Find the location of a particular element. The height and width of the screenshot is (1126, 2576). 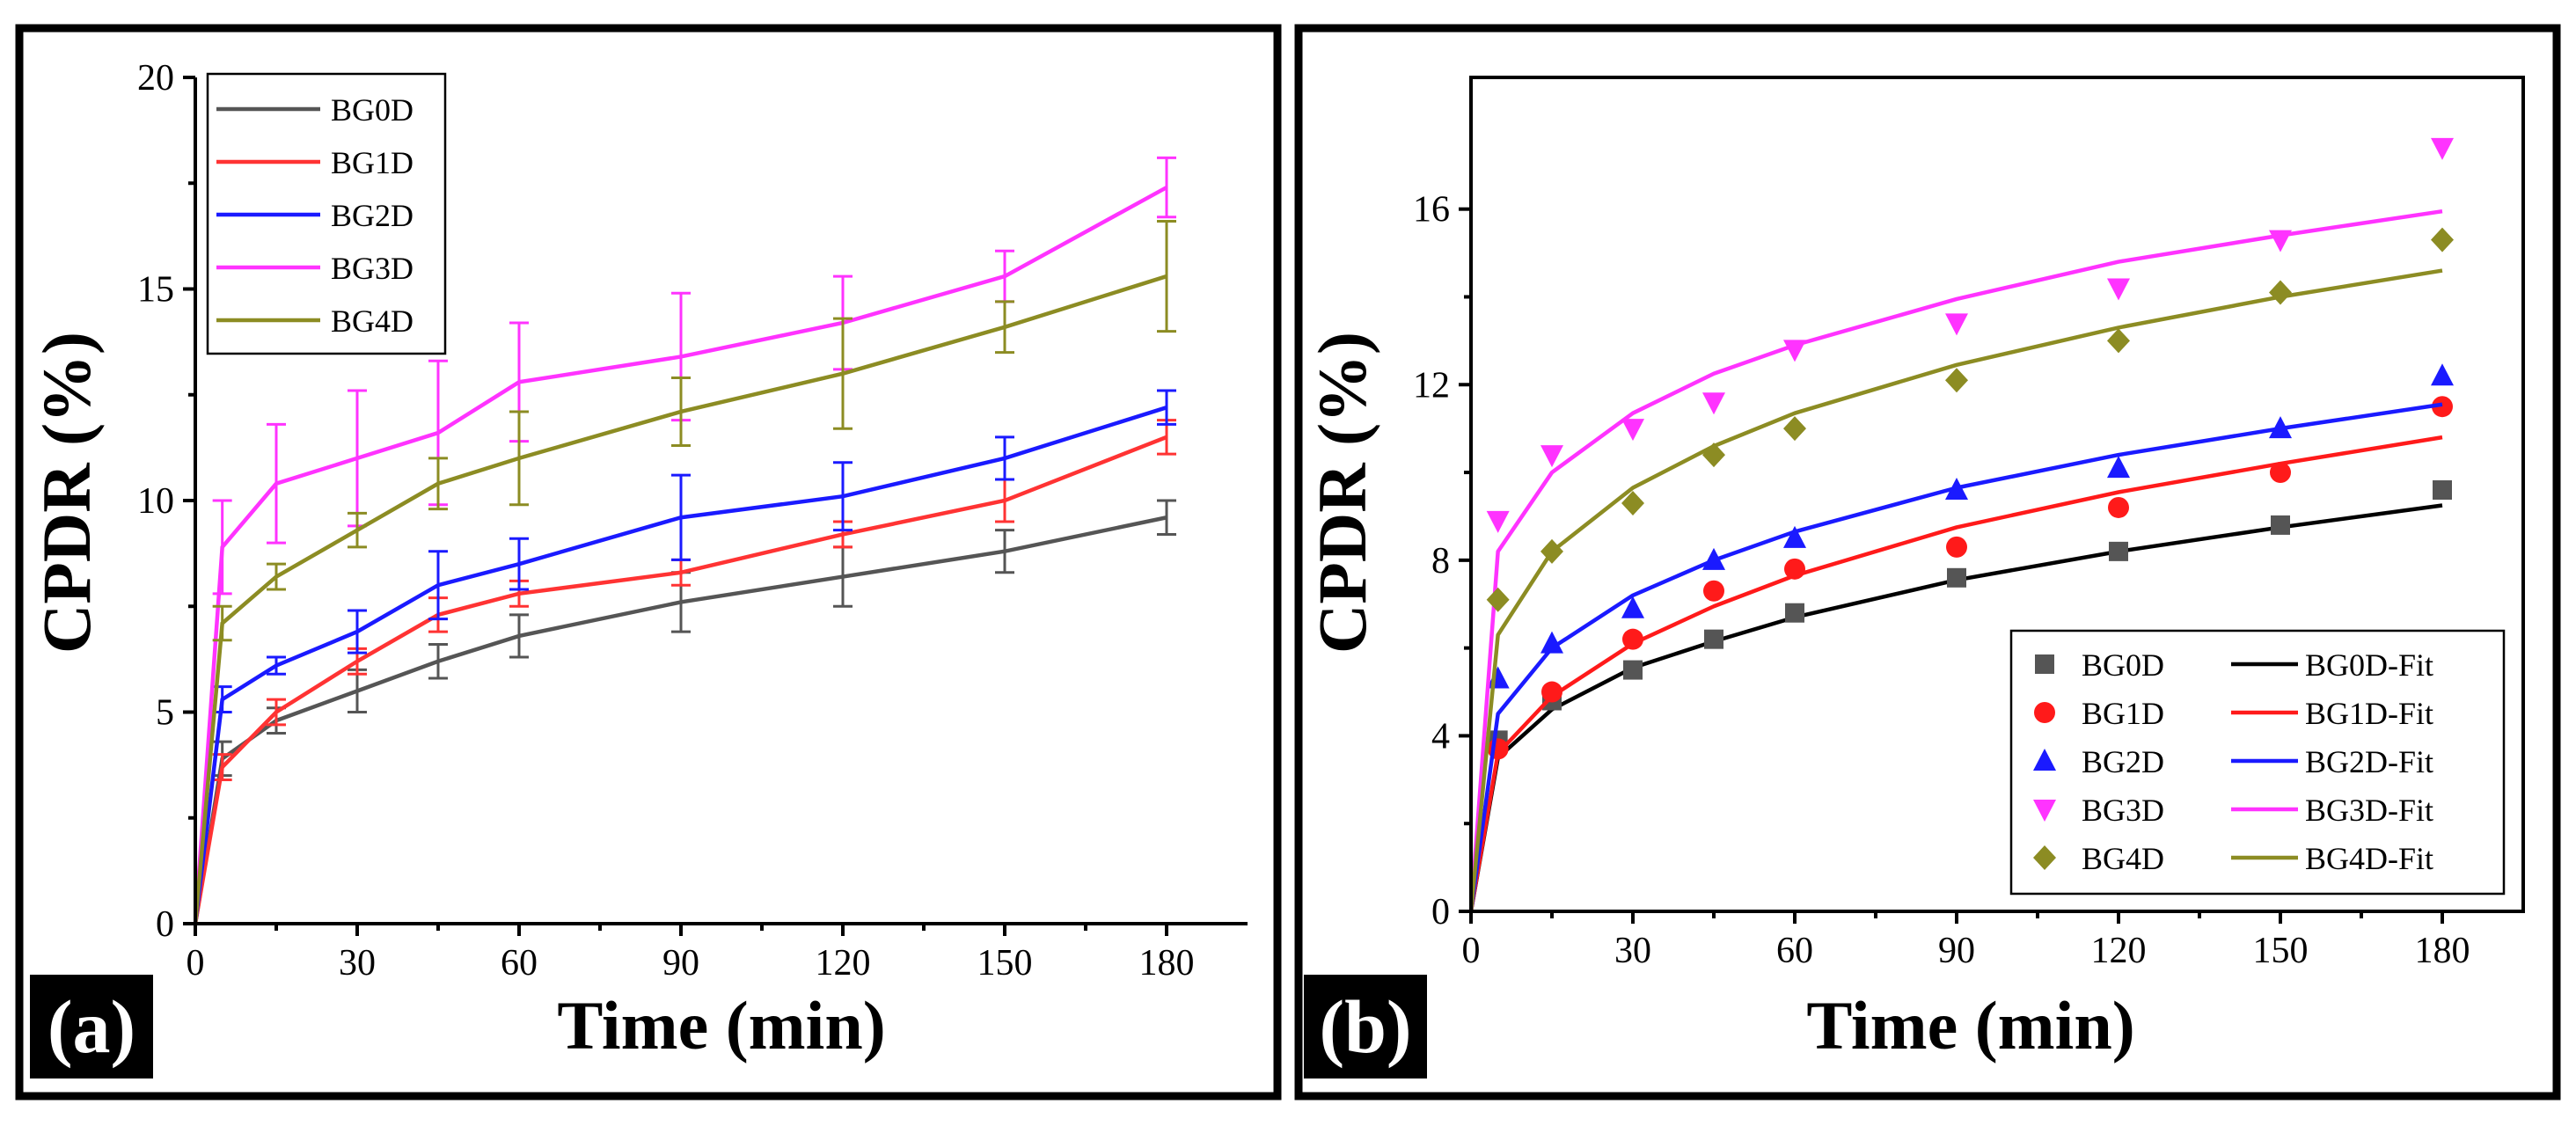

panel-b-letter-badge is located at coordinates (1365, 1026).